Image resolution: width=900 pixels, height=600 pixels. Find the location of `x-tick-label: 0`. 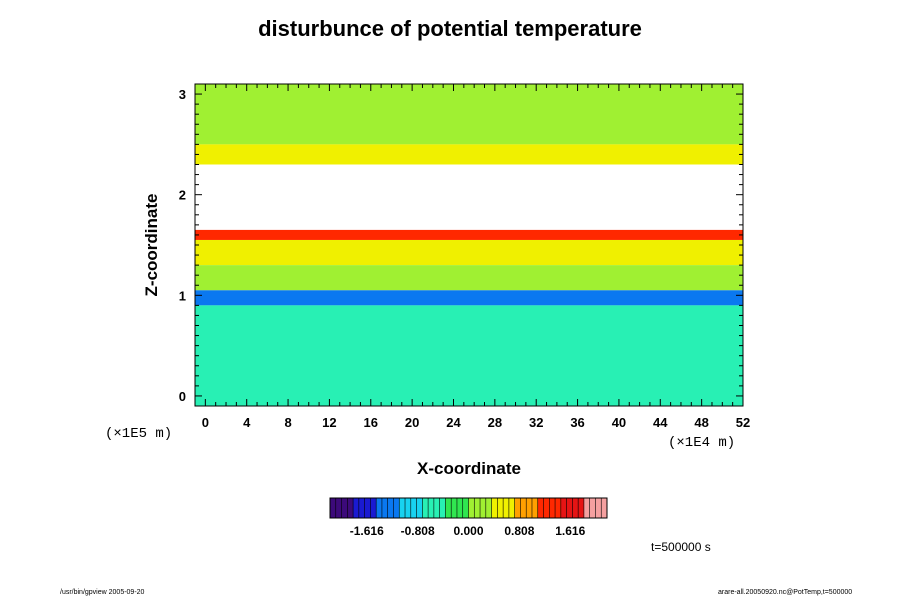

x-tick-label: 0 is located at coordinates (205, 422).